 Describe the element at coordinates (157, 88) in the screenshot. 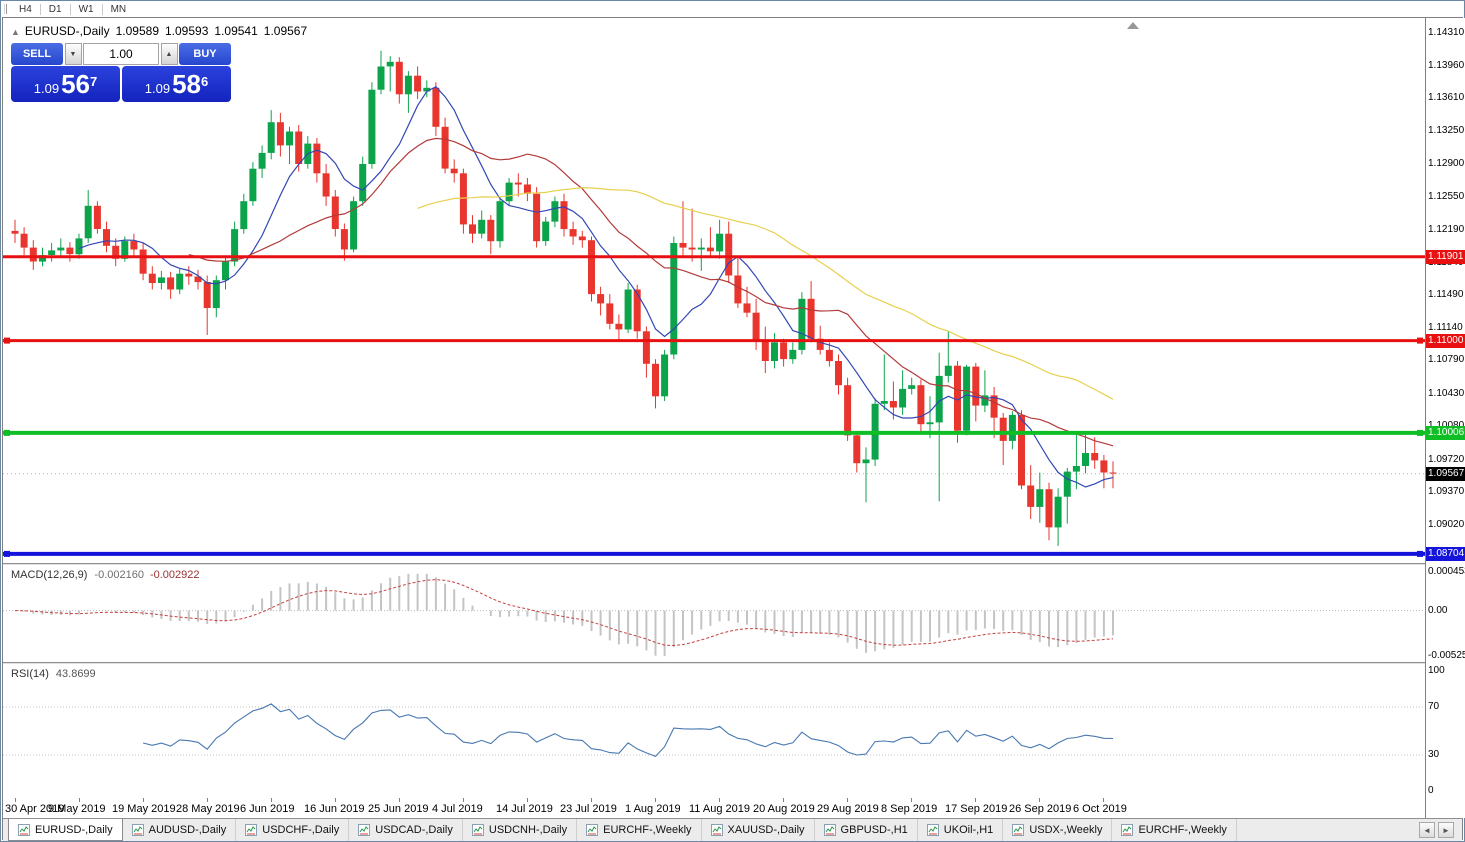

I see `ask-main: 1.09` at that location.